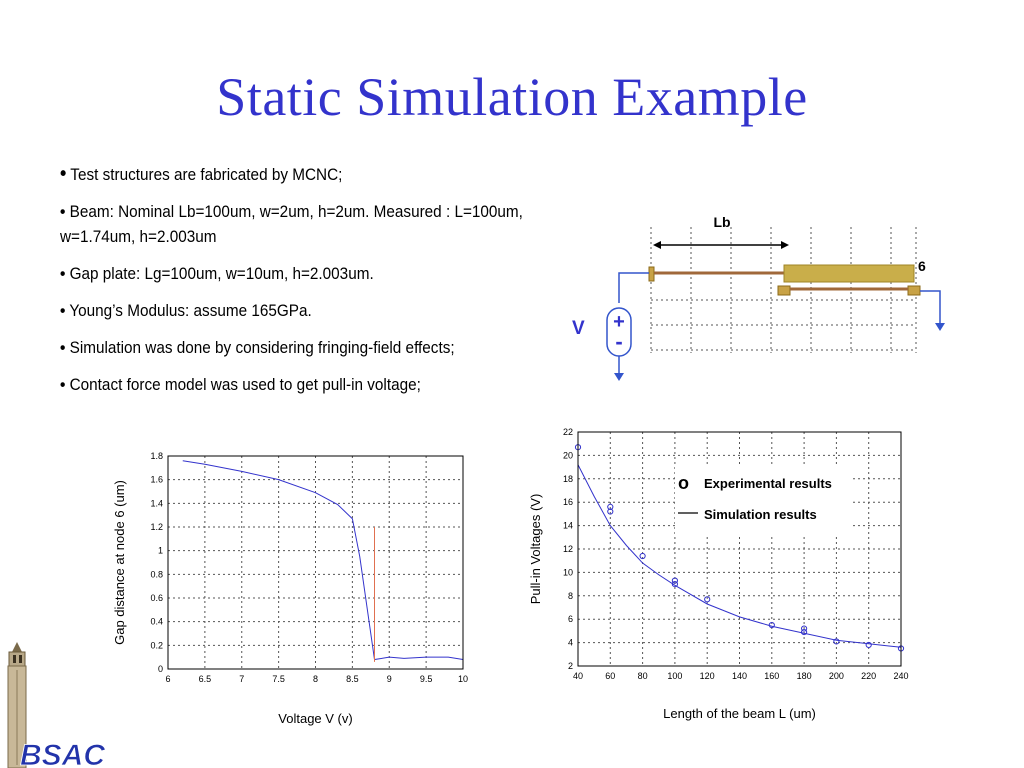 Image resolution: width=1024 pixels, height=768 pixels. What do you see at coordinates (570, 666) in the screenshot?
I see `y-tick-label: 2` at bounding box center [570, 666].